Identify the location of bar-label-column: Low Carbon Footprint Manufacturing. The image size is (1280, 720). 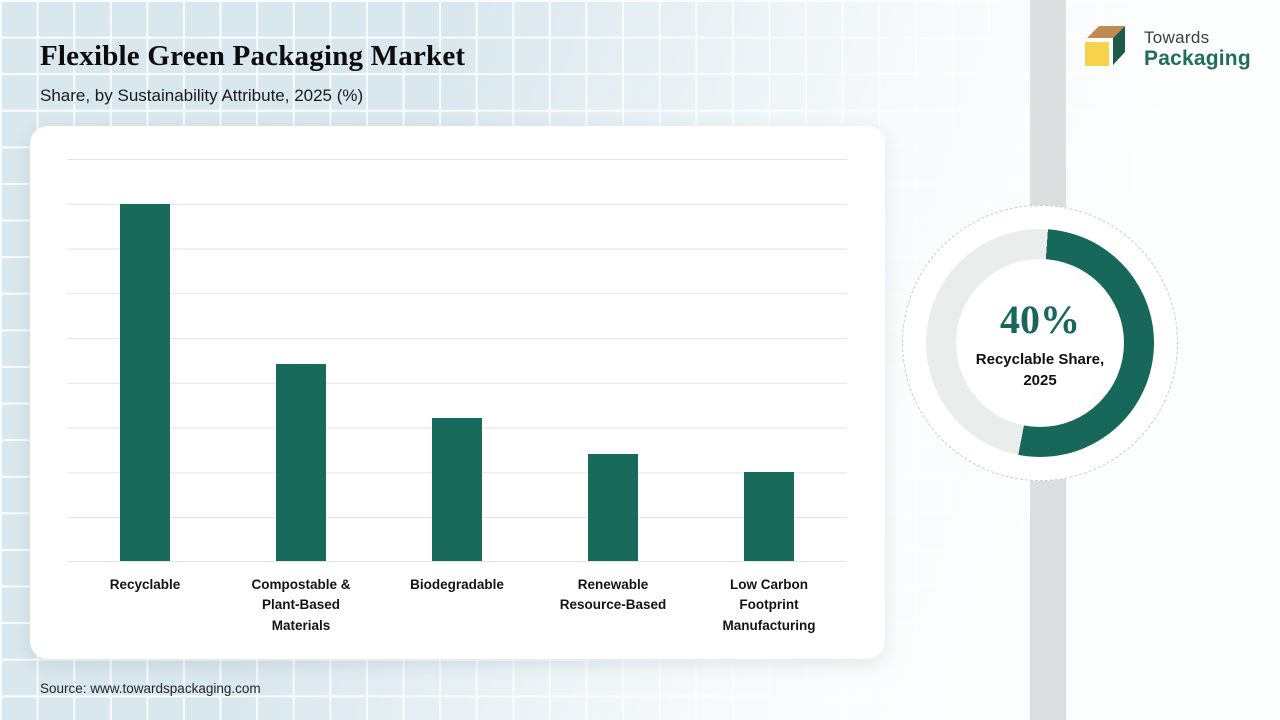
(769, 605).